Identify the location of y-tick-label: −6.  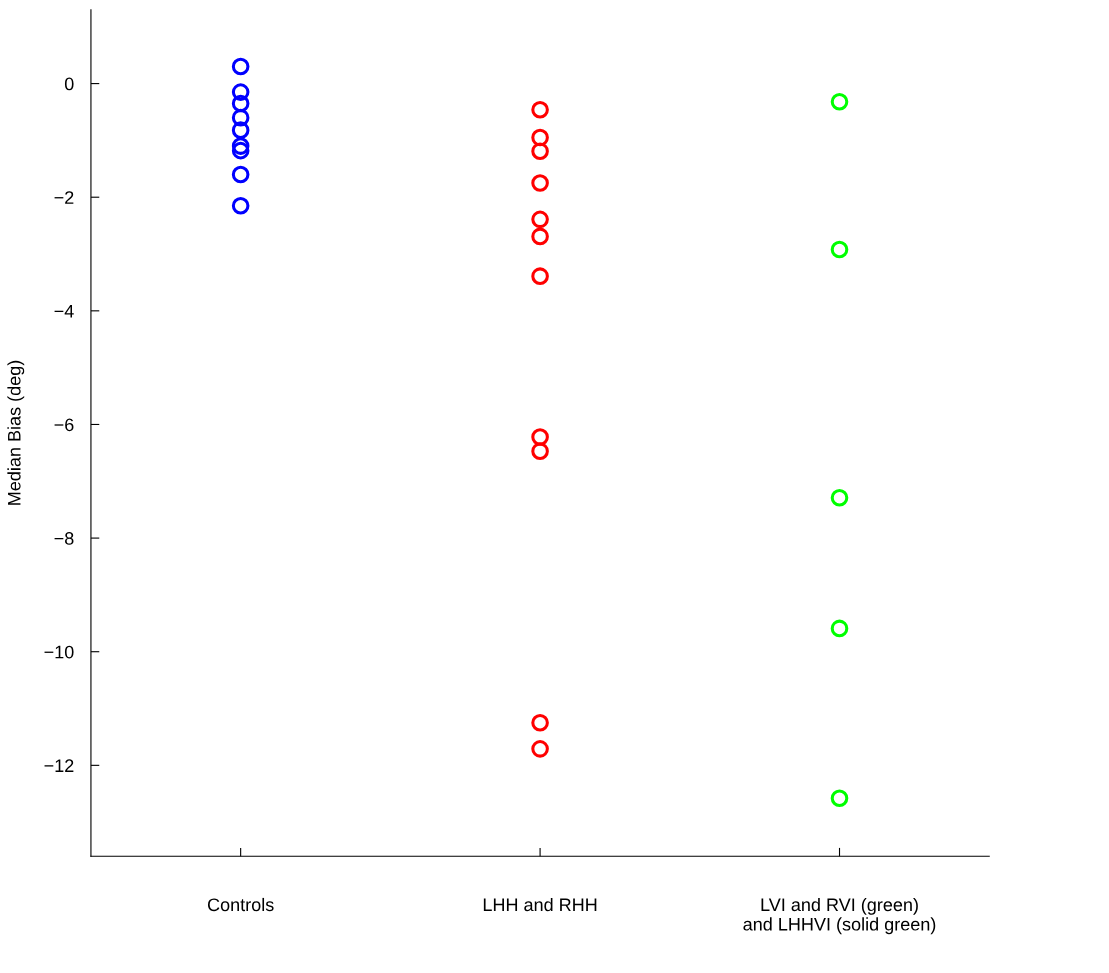
(64, 425).